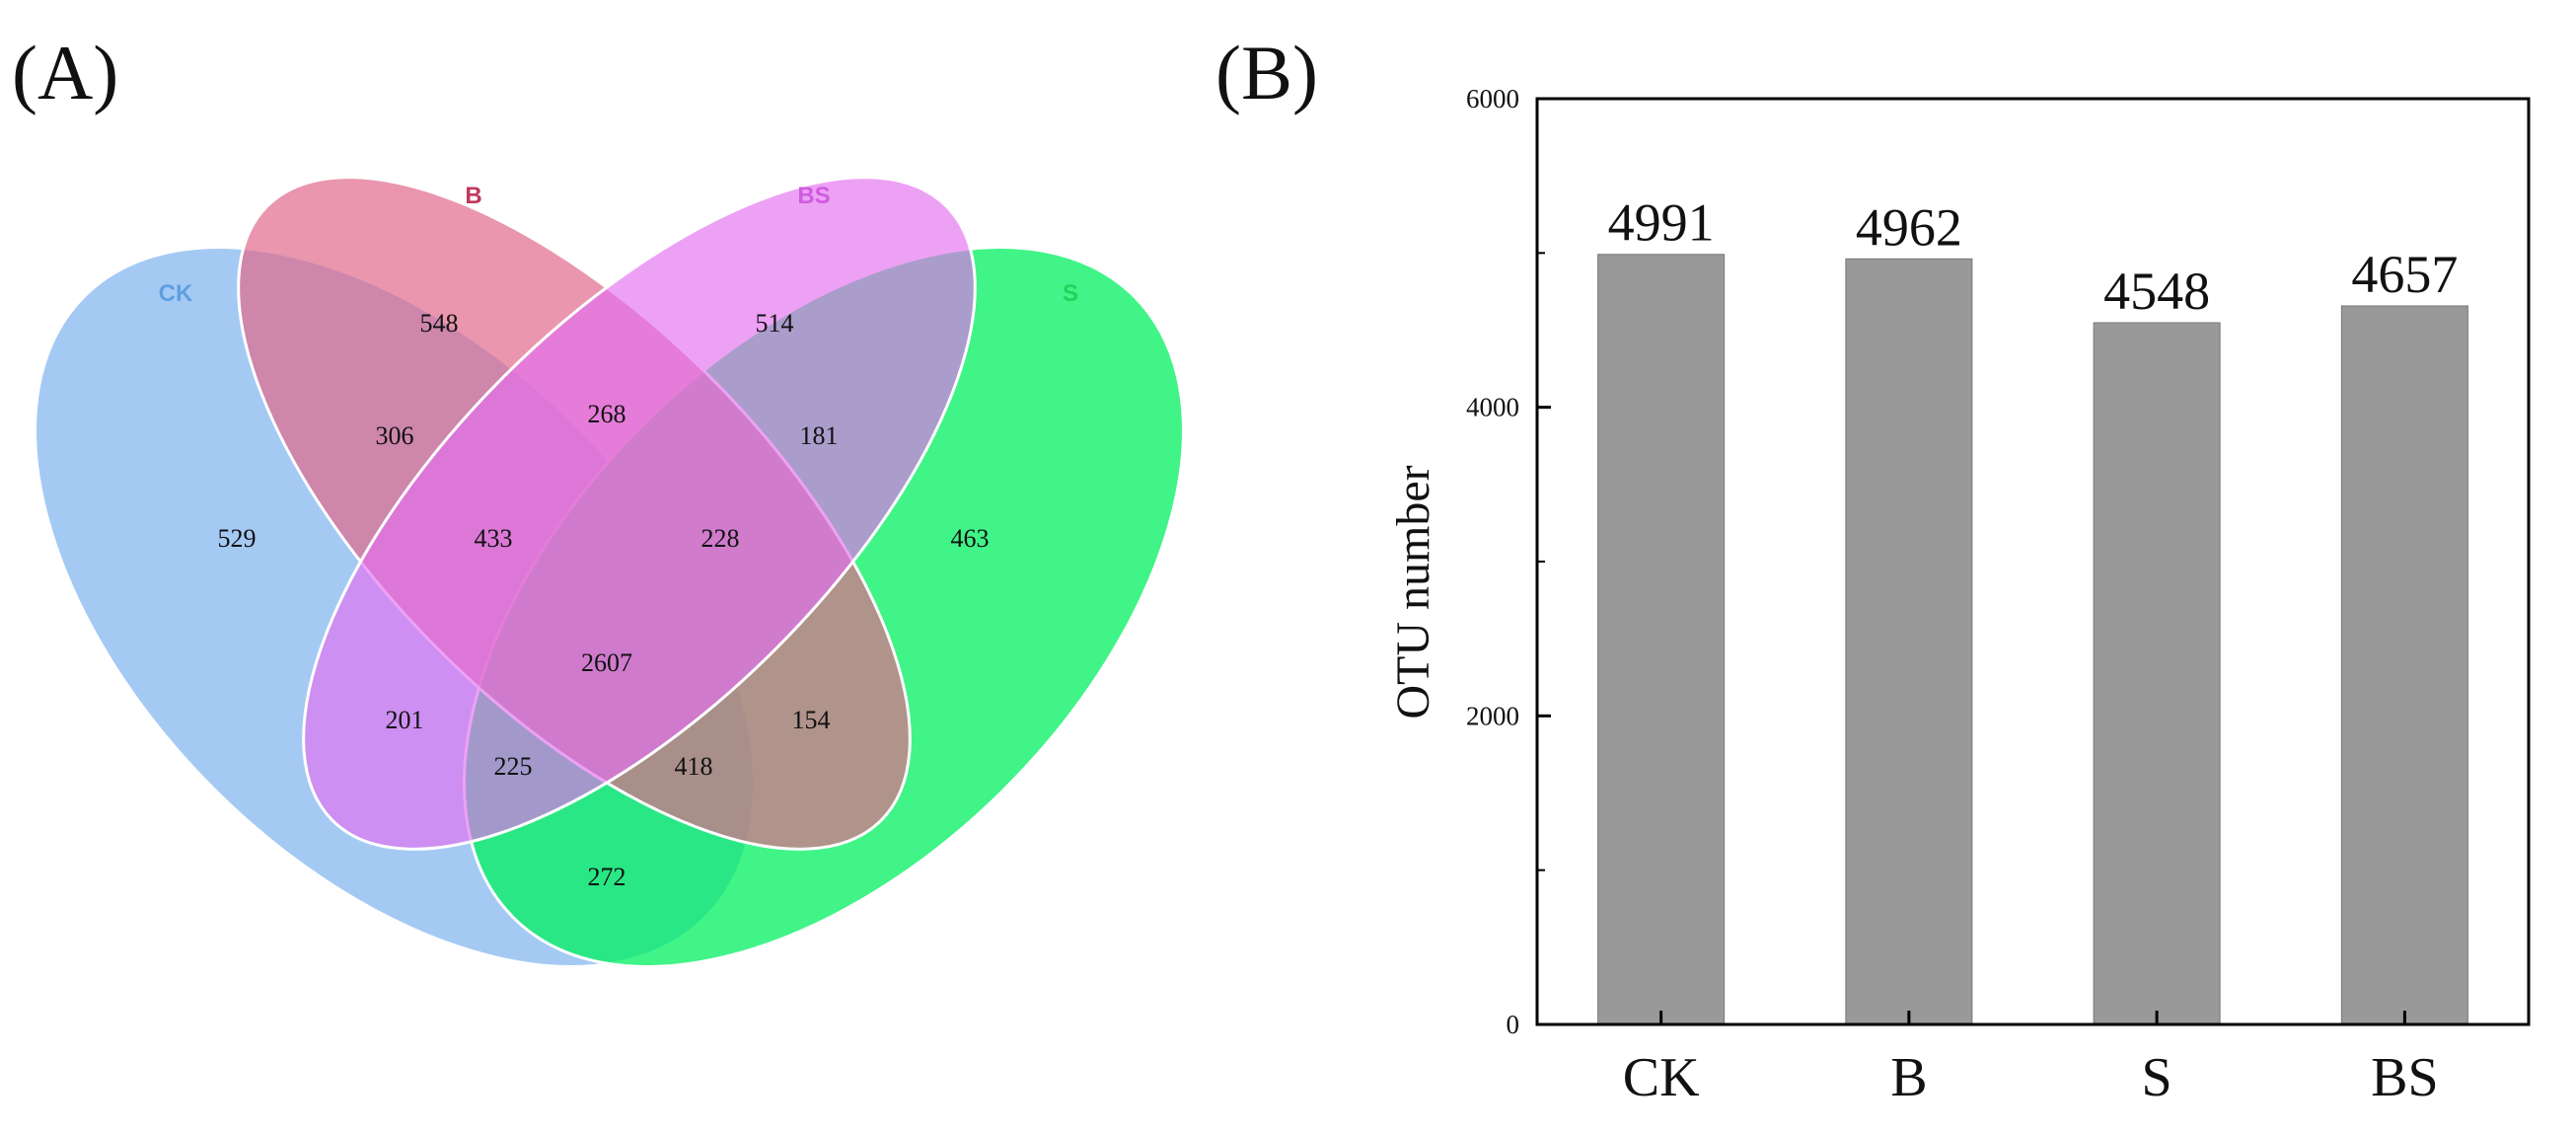  I want to click on y-tick-label: 6000, so click(1492, 98).